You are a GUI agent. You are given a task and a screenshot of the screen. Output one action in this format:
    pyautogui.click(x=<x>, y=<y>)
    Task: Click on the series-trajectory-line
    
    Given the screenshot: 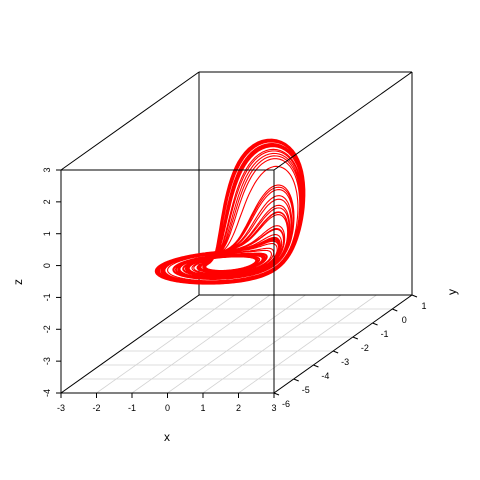 What is the action you would take?
    pyautogui.click(x=230, y=211)
    